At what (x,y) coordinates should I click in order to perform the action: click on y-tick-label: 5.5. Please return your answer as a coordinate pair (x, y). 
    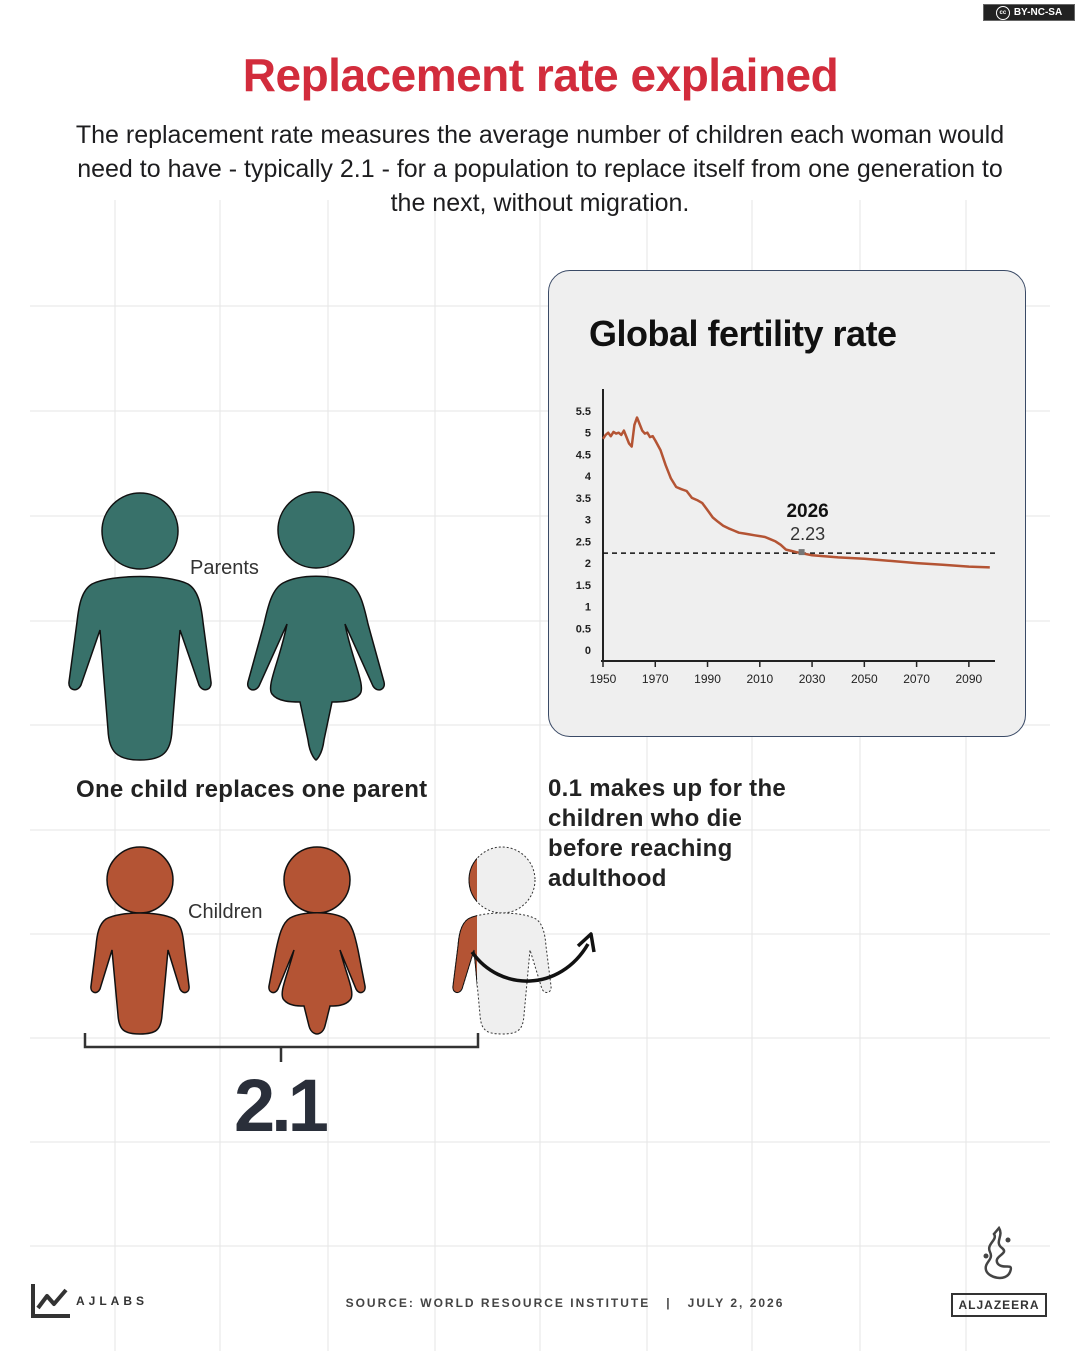
    Looking at the image, I should click on (583, 412).